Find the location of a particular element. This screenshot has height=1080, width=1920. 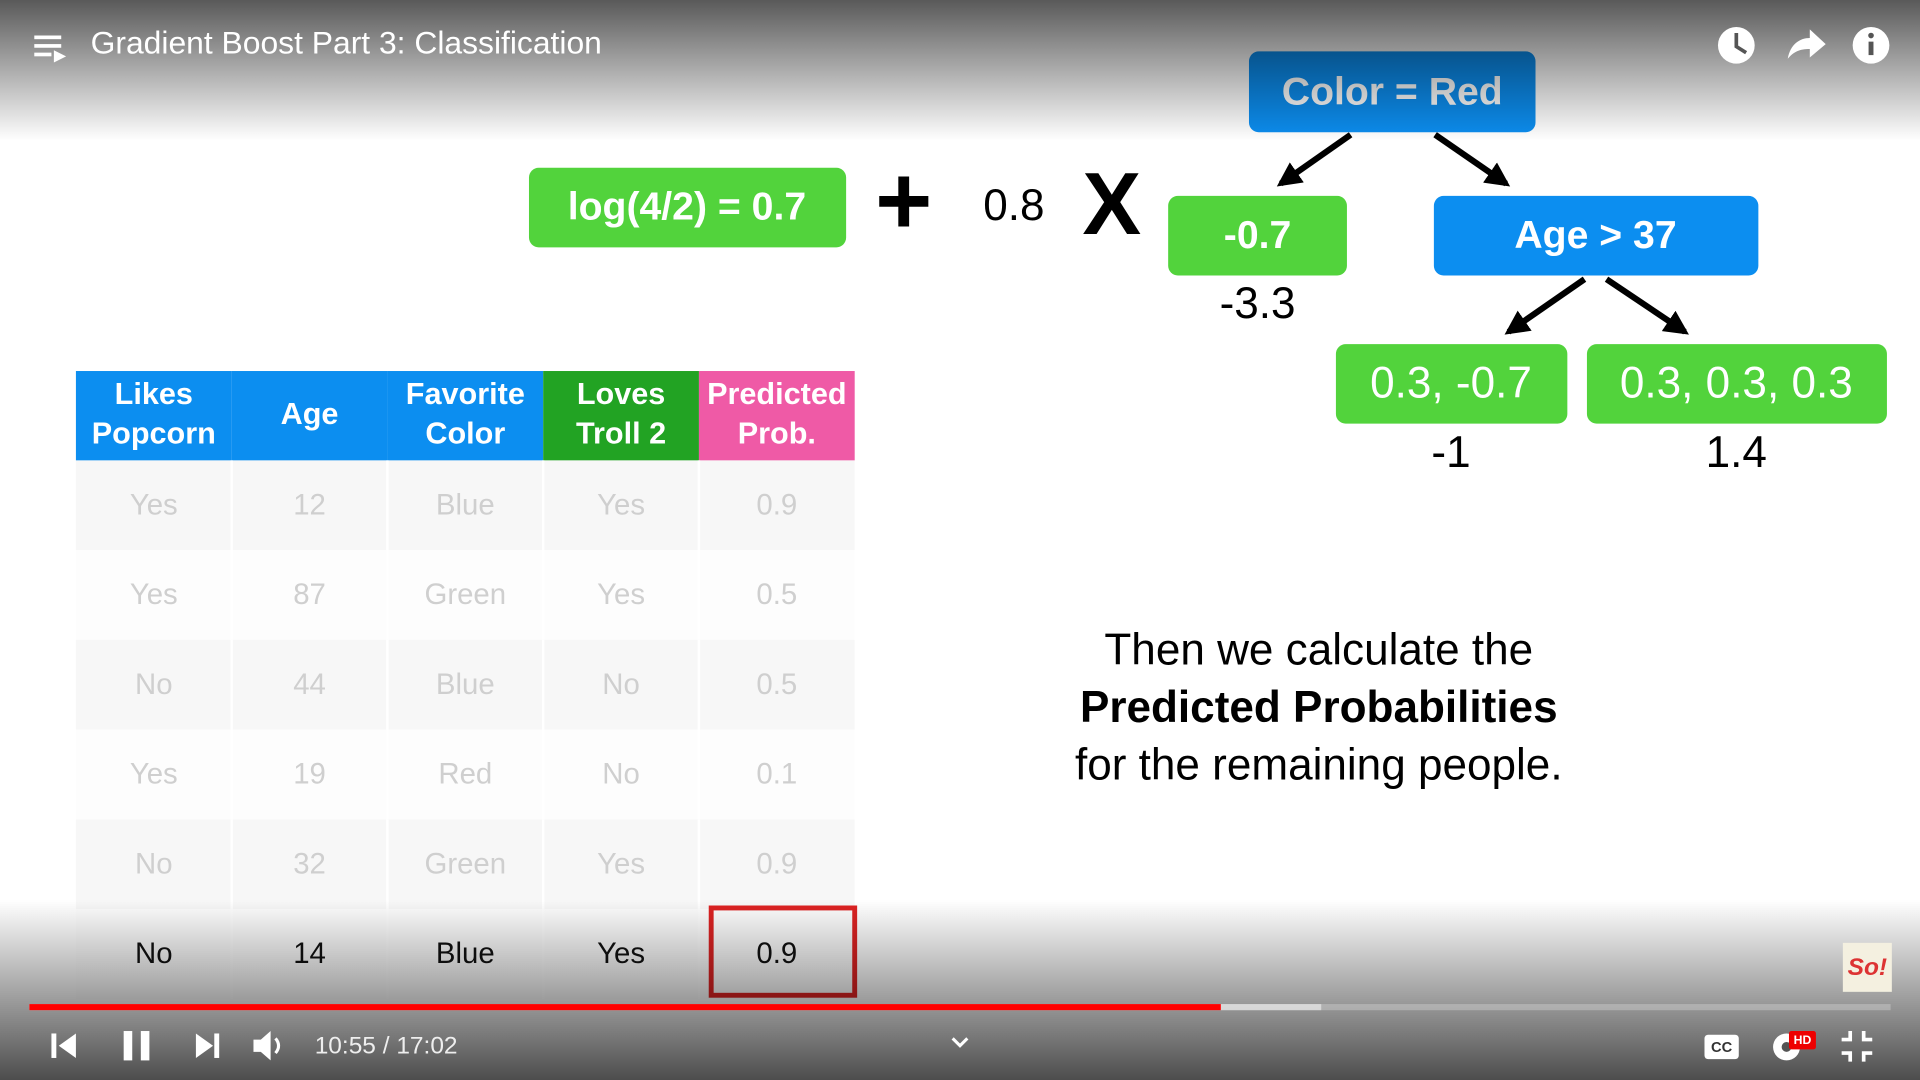

channel-logo: So! is located at coordinates (1867, 967).